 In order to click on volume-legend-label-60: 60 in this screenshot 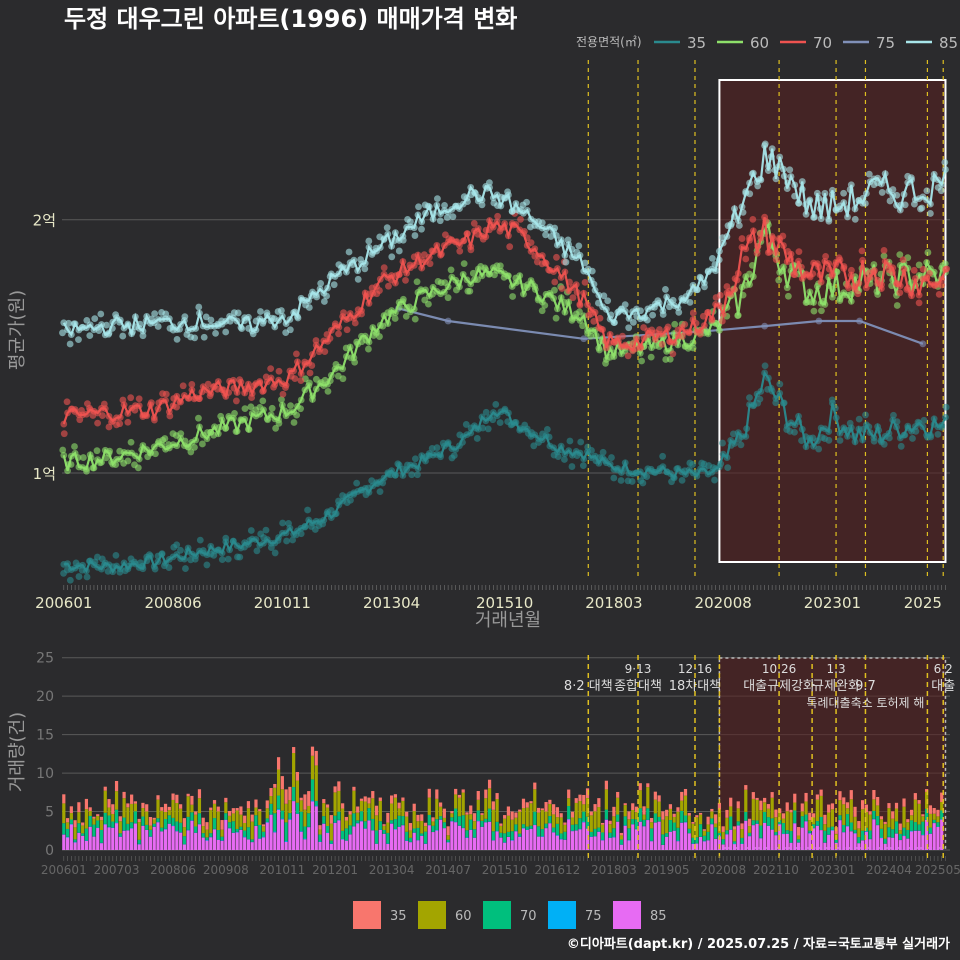, I will do `click(463, 916)`.